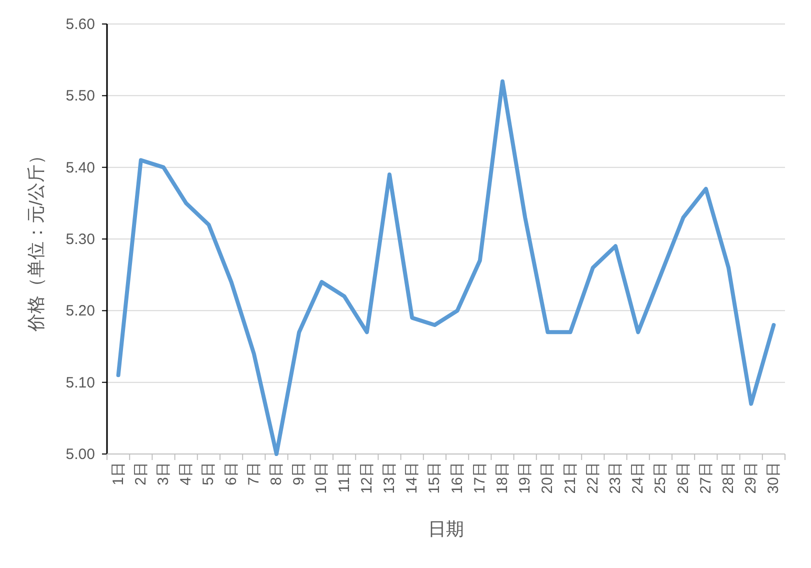  I want to click on x-tick-label: 29日, so click(751, 478).